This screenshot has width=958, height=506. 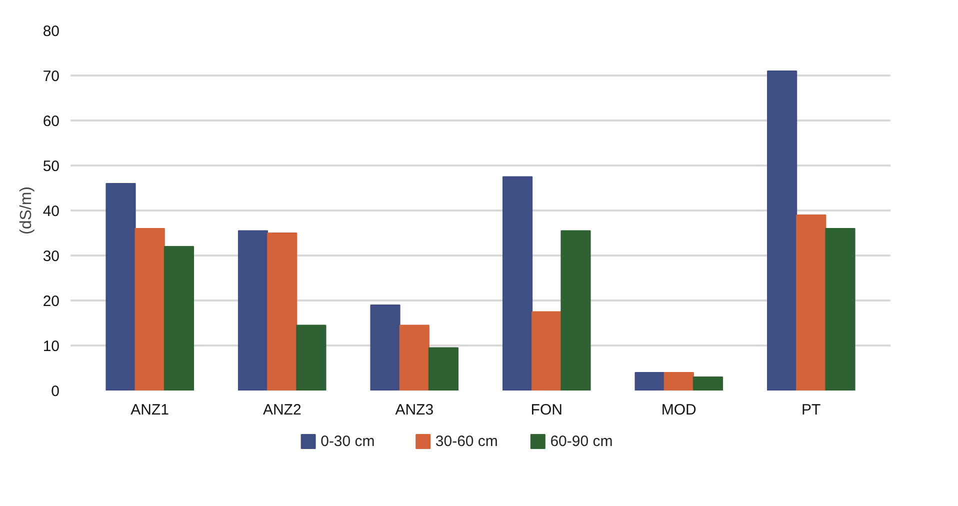 What do you see at coordinates (51, 211) in the screenshot?
I see `y-tick-label: 40` at bounding box center [51, 211].